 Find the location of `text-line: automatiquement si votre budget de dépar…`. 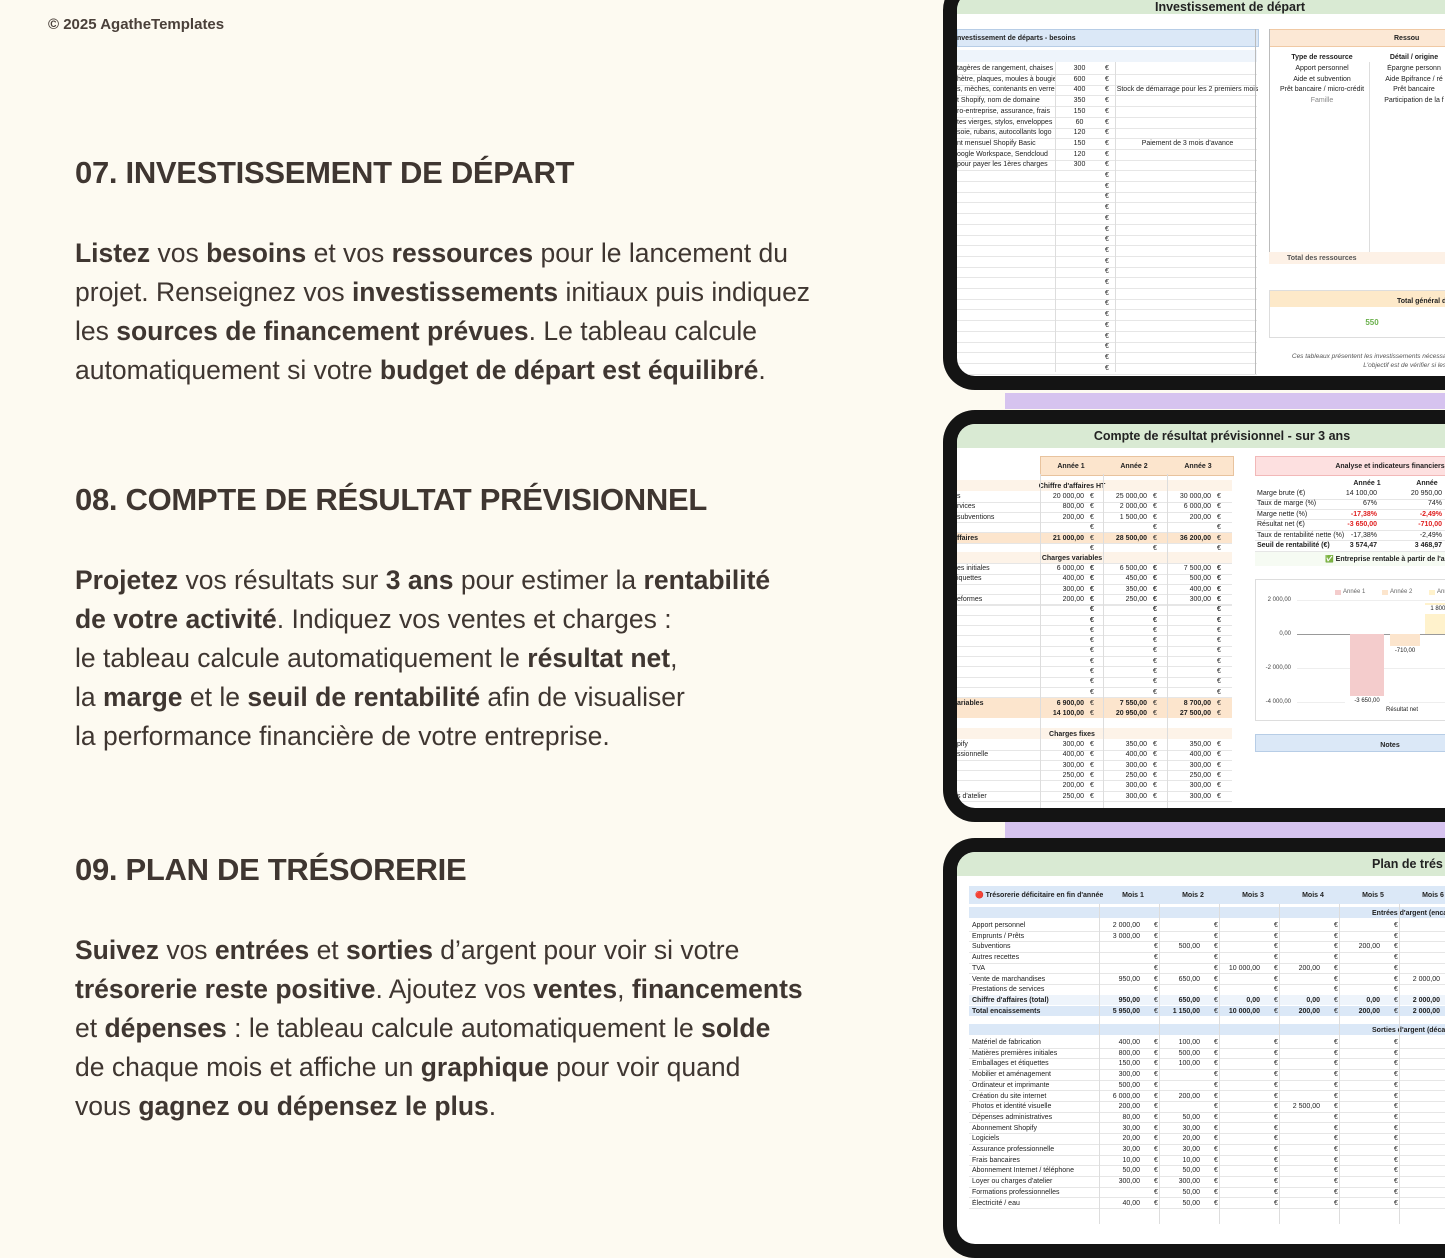

text-line: automatiquement si votre budget de dépar… is located at coordinates (442, 370).